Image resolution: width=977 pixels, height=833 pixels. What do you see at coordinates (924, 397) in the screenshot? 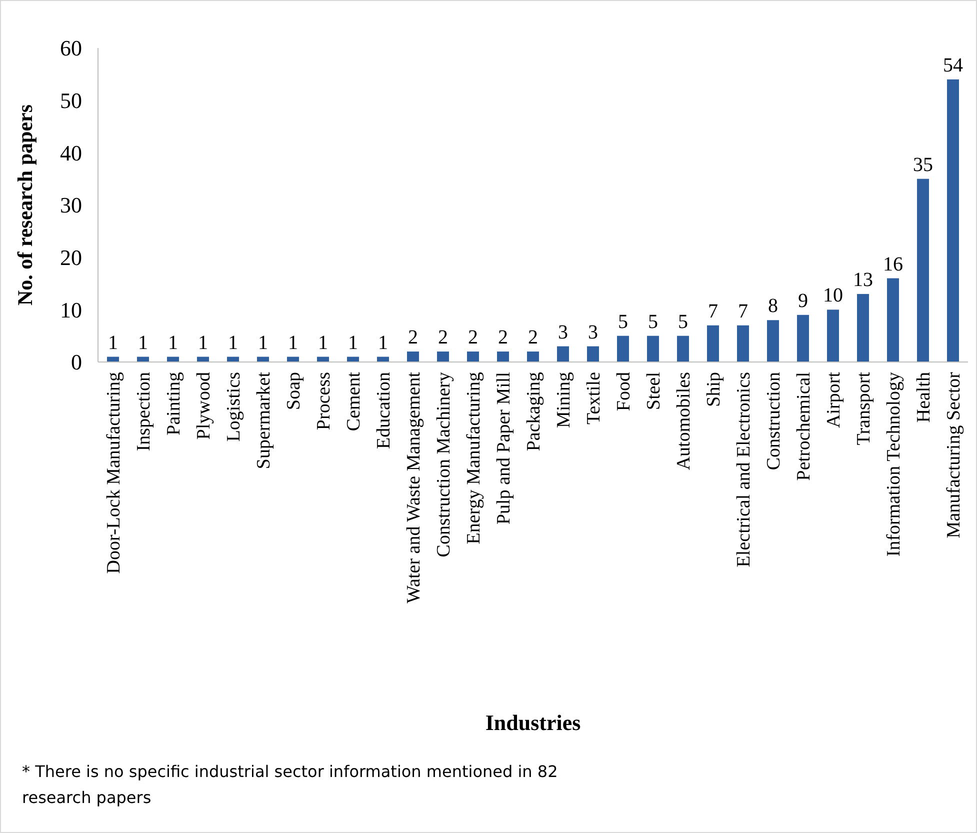
I see `x-tick-label: Health` at bounding box center [924, 397].